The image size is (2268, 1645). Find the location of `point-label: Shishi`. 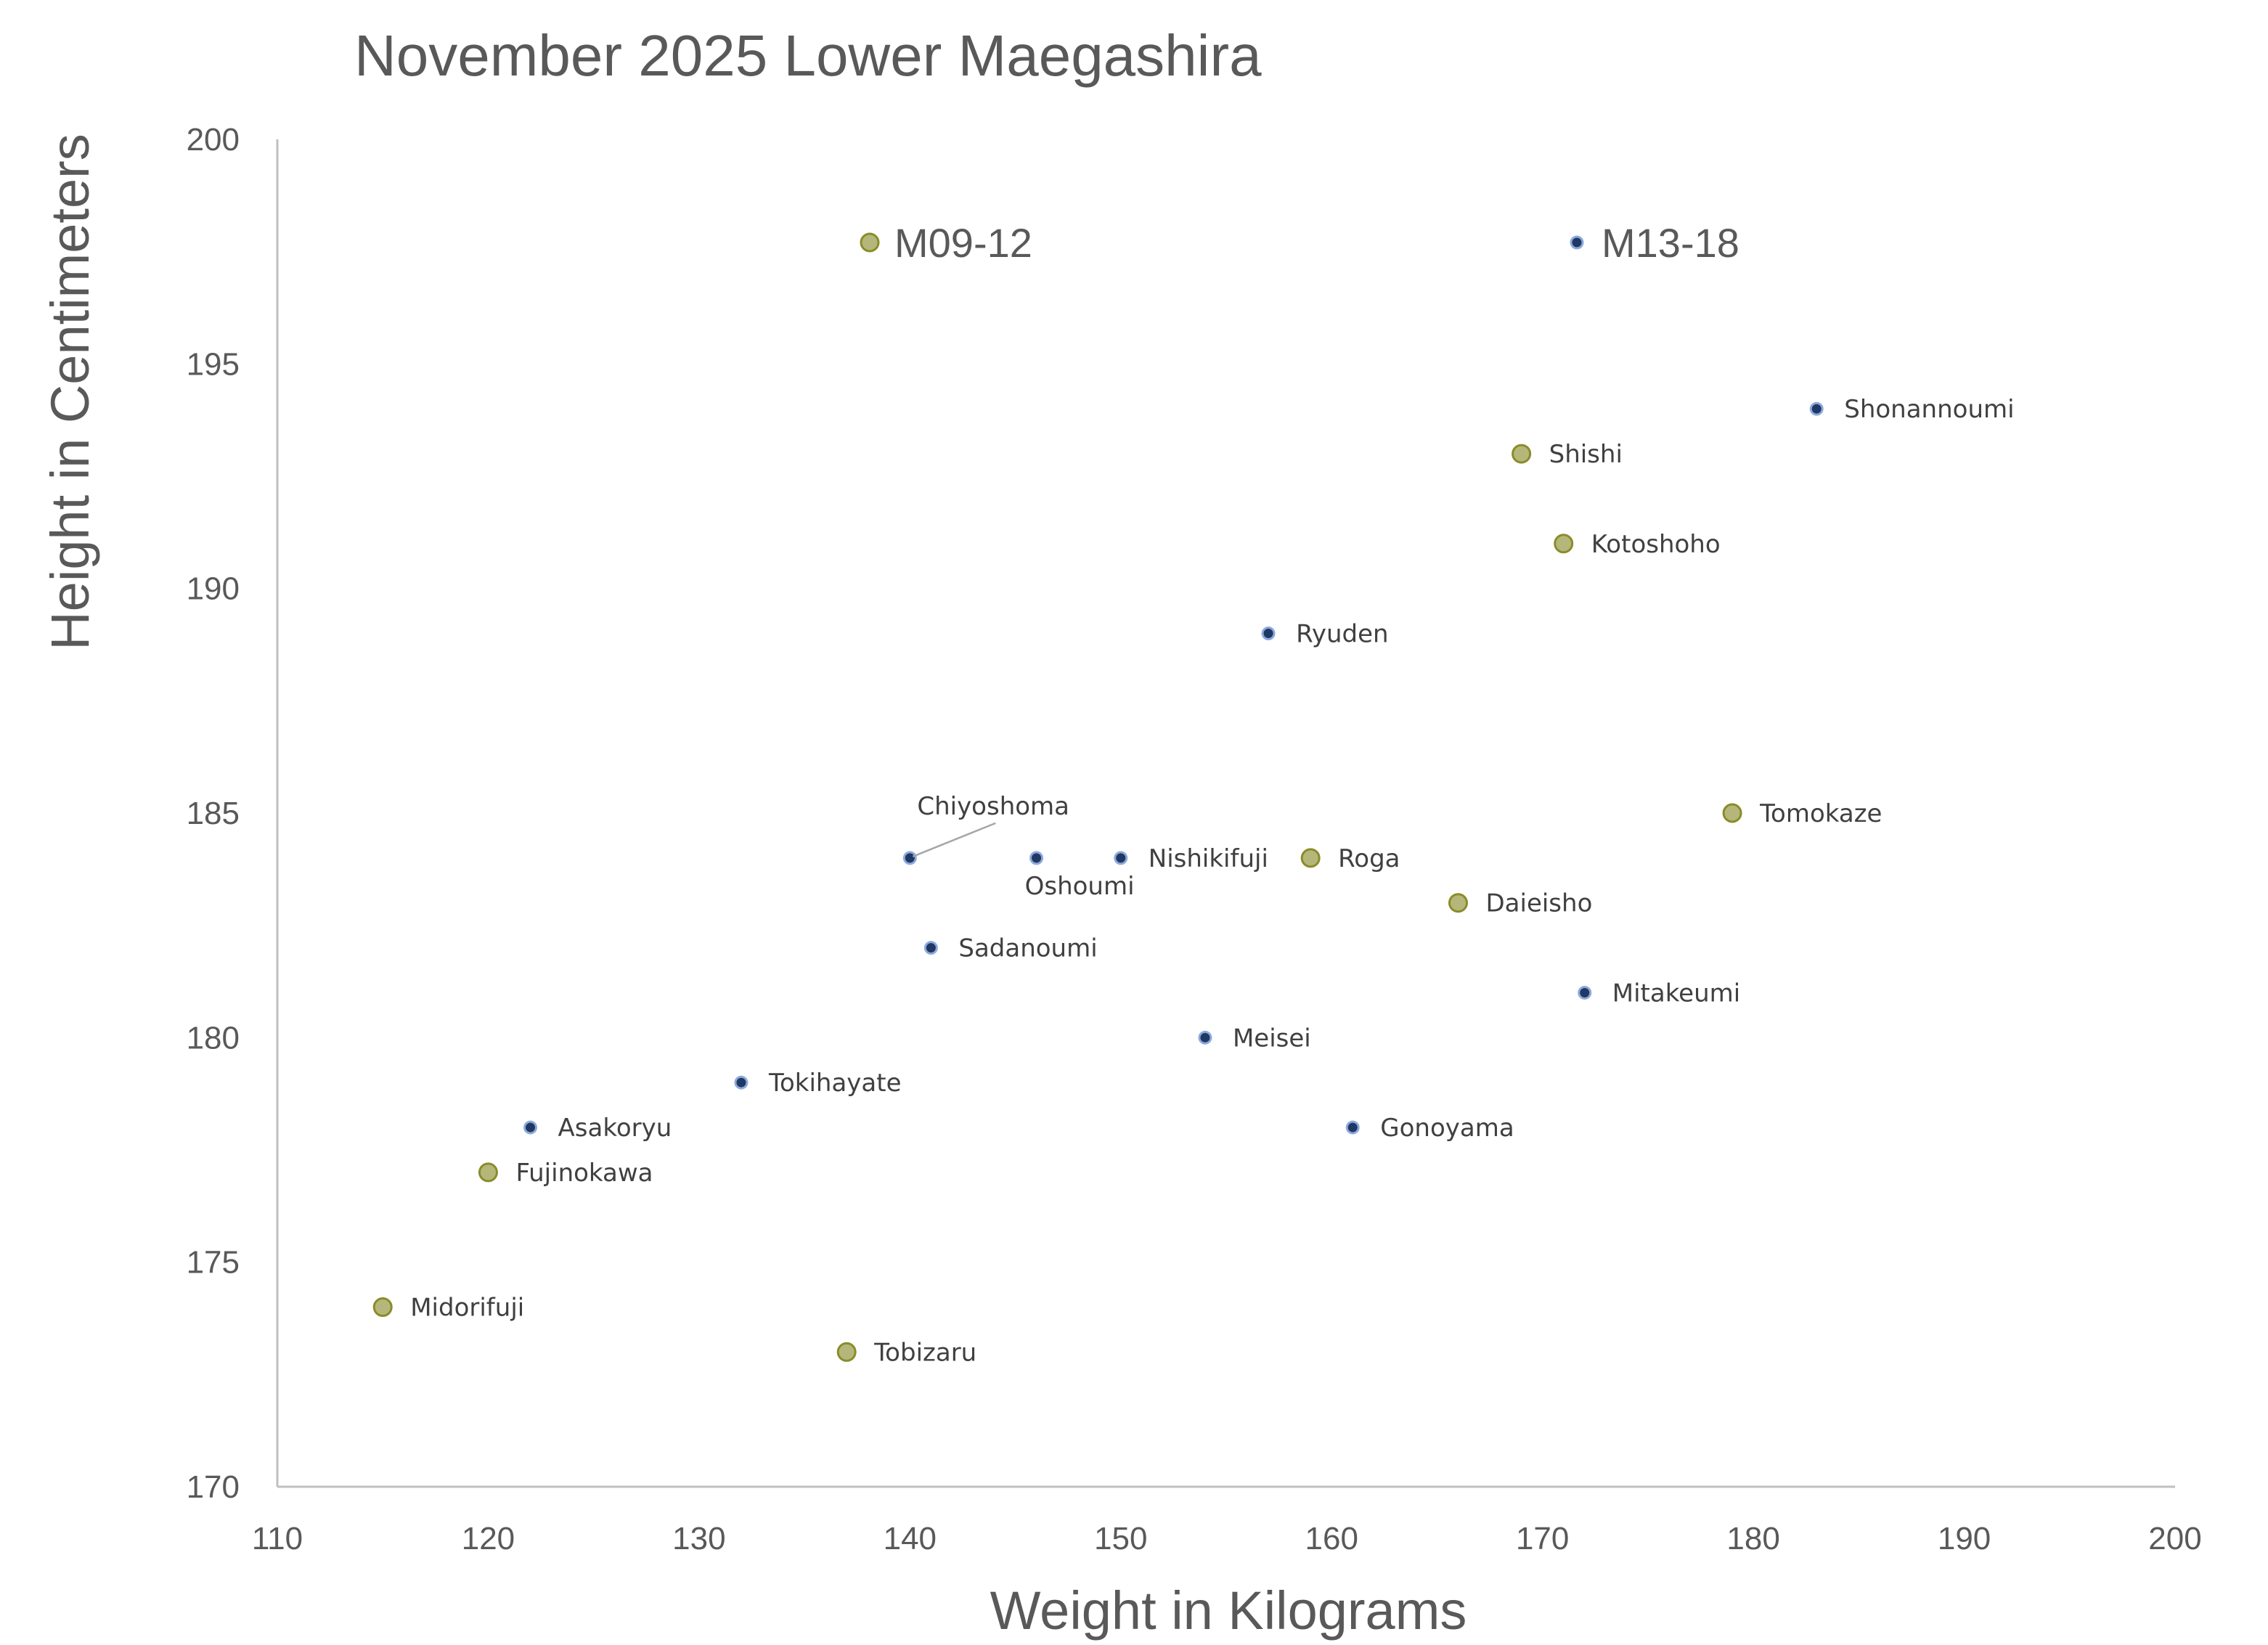

point-label: Shishi is located at coordinates (1586, 454).